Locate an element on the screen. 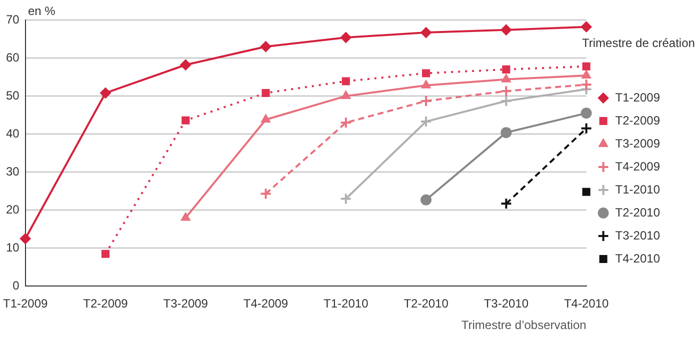  x-tick-label: T4-2009 is located at coordinates (265, 303).